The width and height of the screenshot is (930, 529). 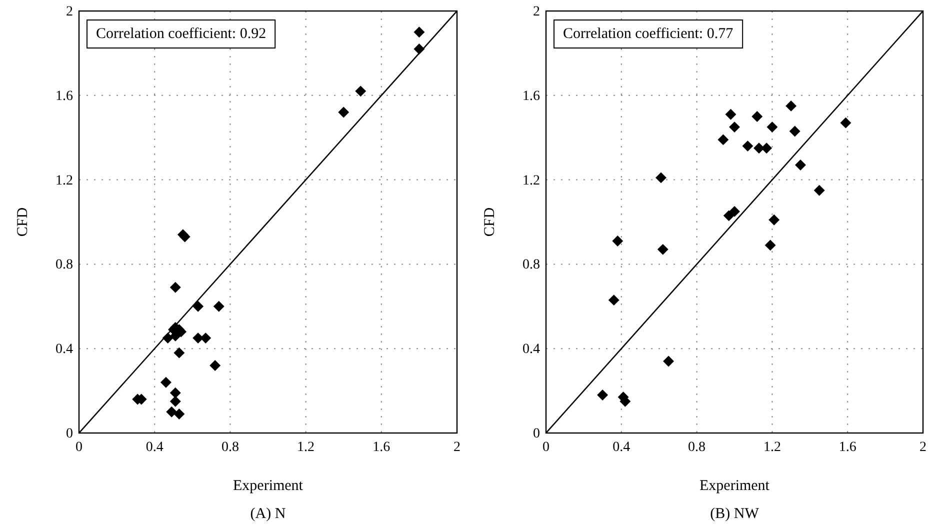 I want to click on text: (B) NW, so click(x=735, y=514).